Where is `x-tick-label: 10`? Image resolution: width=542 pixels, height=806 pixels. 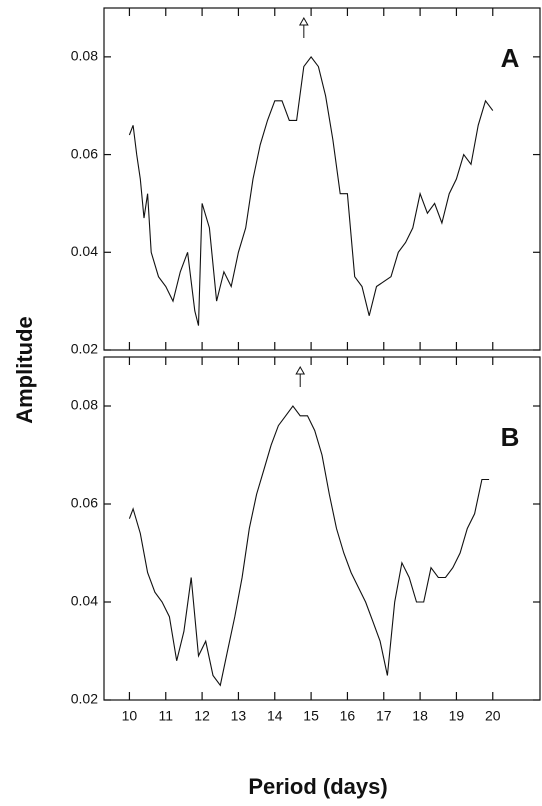
x-tick-label: 10 is located at coordinates (130, 716).